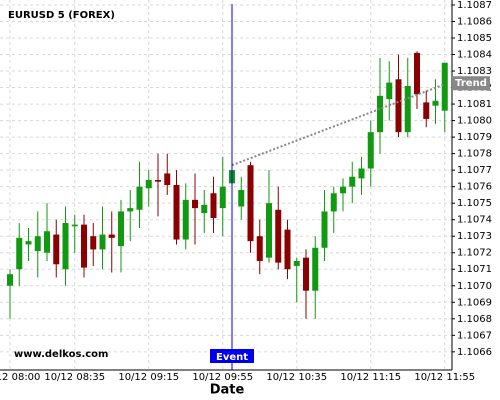  I want to click on y-tick-label: 1.1072, so click(474, 253).